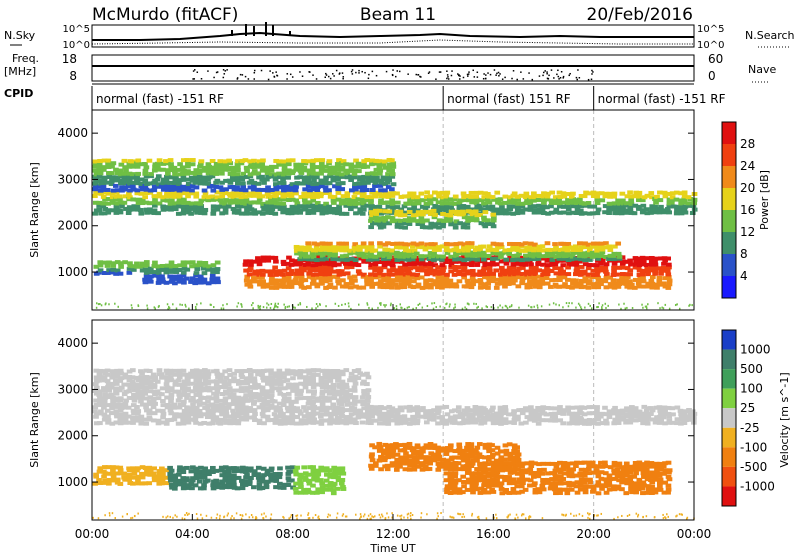 This screenshot has width=800, height=558. Describe the element at coordinates (729, 221) in the screenshot. I see `colorbar-swatch` at that location.